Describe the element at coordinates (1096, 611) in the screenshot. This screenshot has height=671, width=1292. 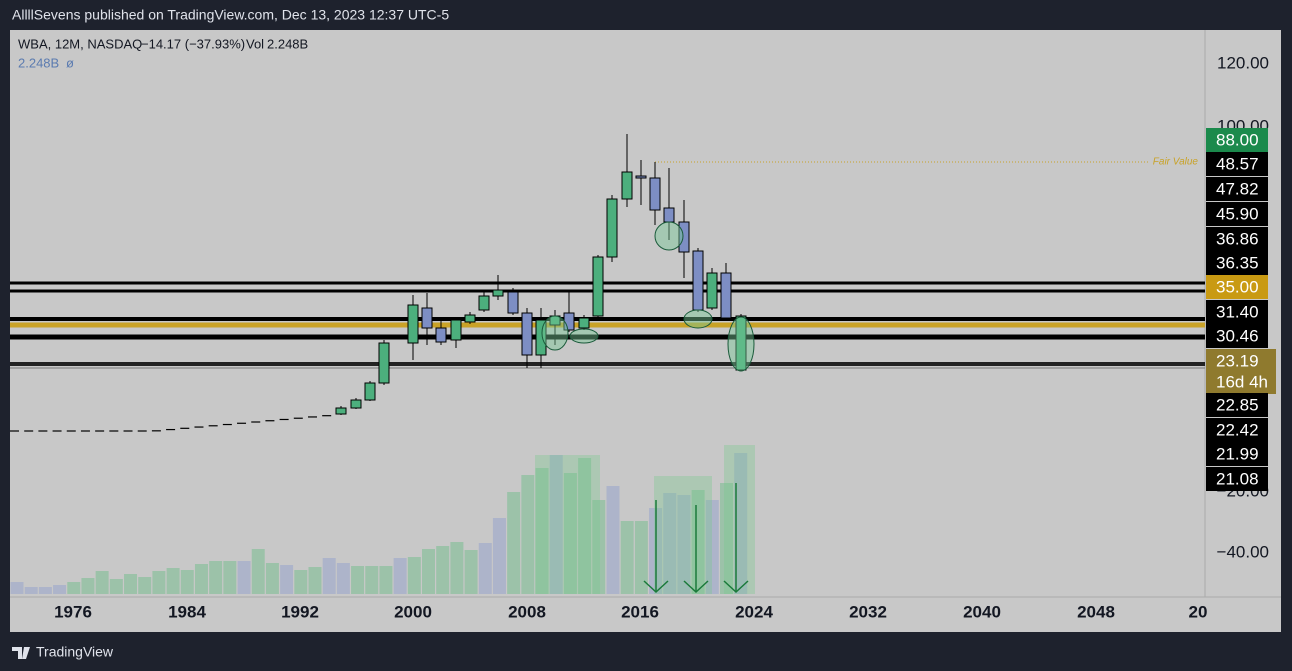
I see `time-label: 2048` at that location.